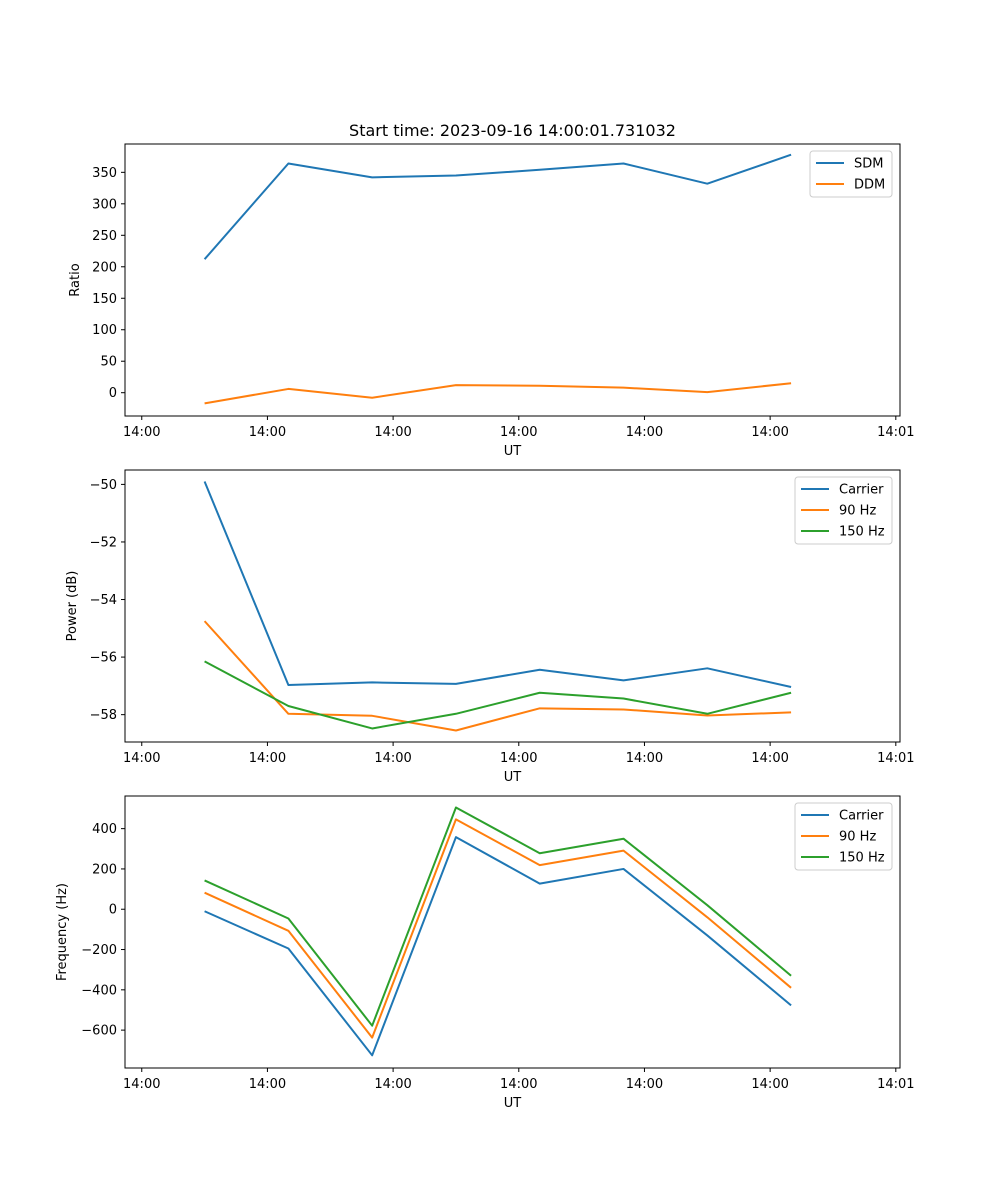 The width and height of the screenshot is (1000, 1200). Describe the element at coordinates (498, 393) in the screenshot. I see `series-line-ddm` at that location.